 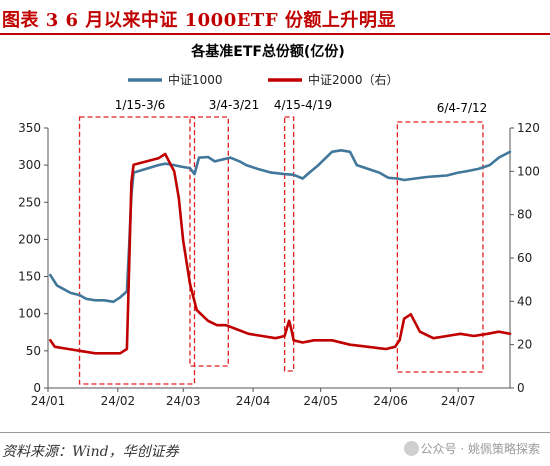 I want to click on wechat-logo-icon, so click(x=411, y=448).